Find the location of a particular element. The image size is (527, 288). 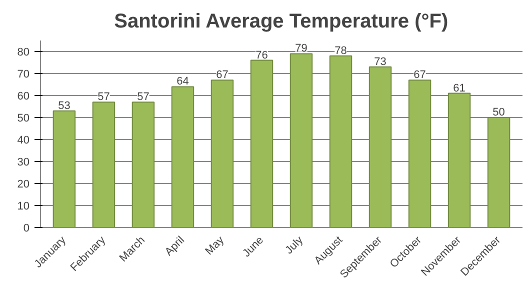

y-tick-label: 10 is located at coordinates (23, 206).